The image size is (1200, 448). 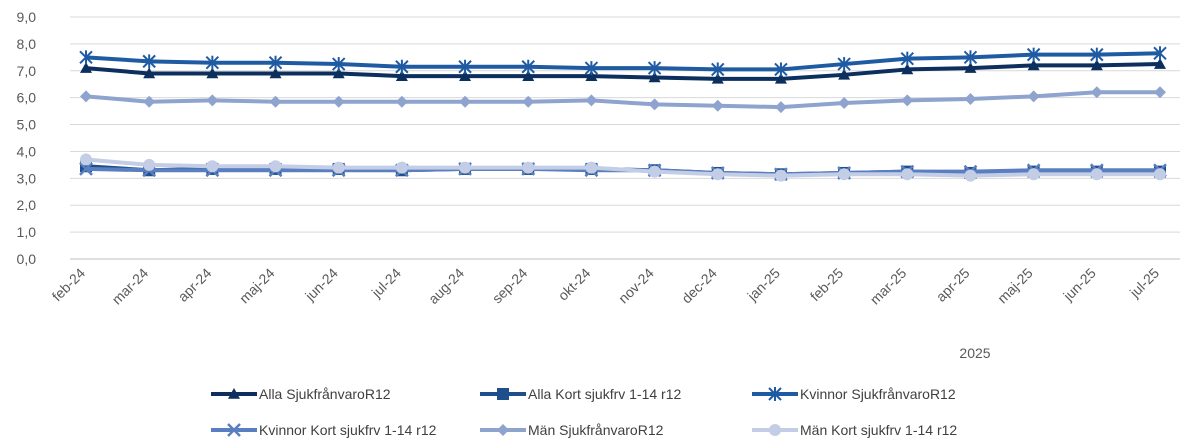 What do you see at coordinates (27, 205) in the screenshot?
I see `y-tick-label: 2,0` at bounding box center [27, 205].